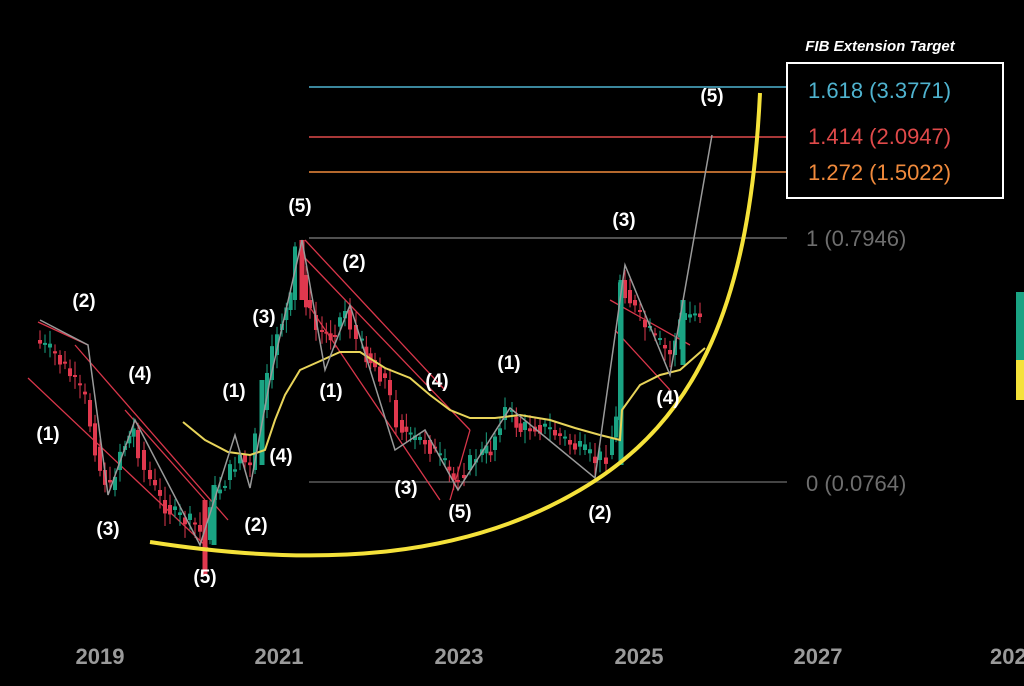 Image resolution: width=1024 pixels, height=686 pixels. I want to click on side-markers, so click(1020, 346).